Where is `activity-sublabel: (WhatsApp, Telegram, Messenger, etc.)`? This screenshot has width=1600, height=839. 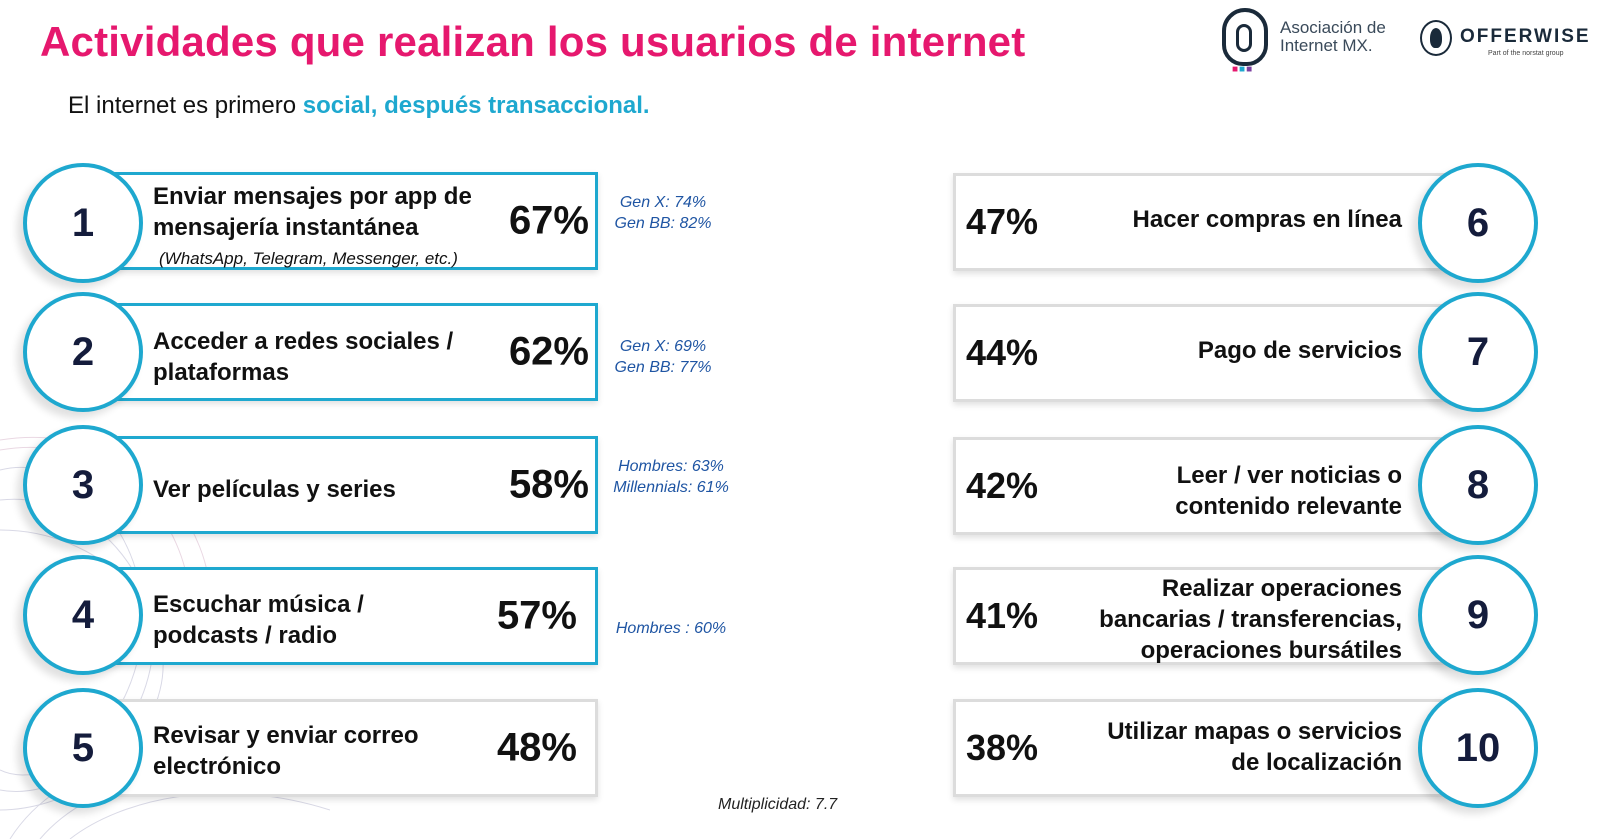
activity-sublabel: (WhatsApp, Telegram, Messenger, etc.) is located at coordinates (308, 258).